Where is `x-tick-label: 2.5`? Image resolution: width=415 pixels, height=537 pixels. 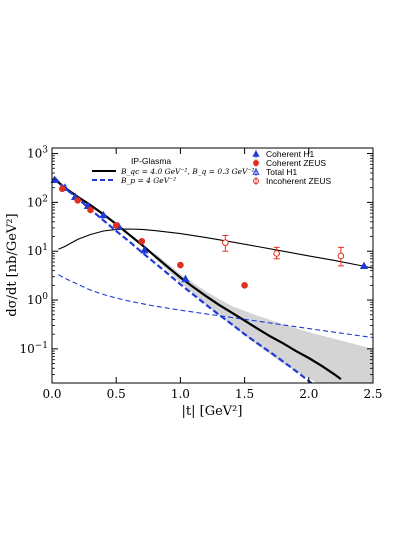 x-tick-label: 2.5 is located at coordinates (372, 394).